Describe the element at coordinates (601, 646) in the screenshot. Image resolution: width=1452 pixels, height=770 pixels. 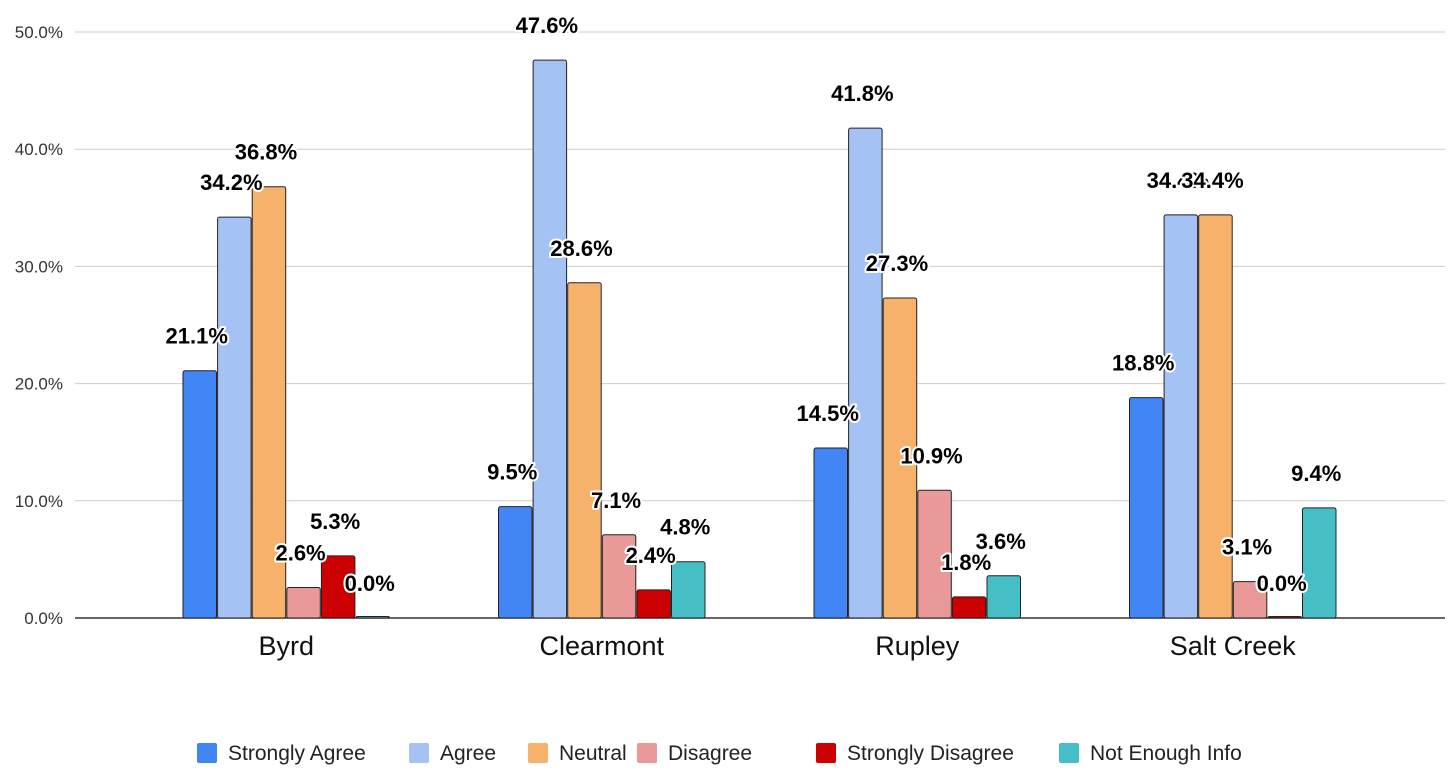
I see `category-label: Clearmont` at that location.